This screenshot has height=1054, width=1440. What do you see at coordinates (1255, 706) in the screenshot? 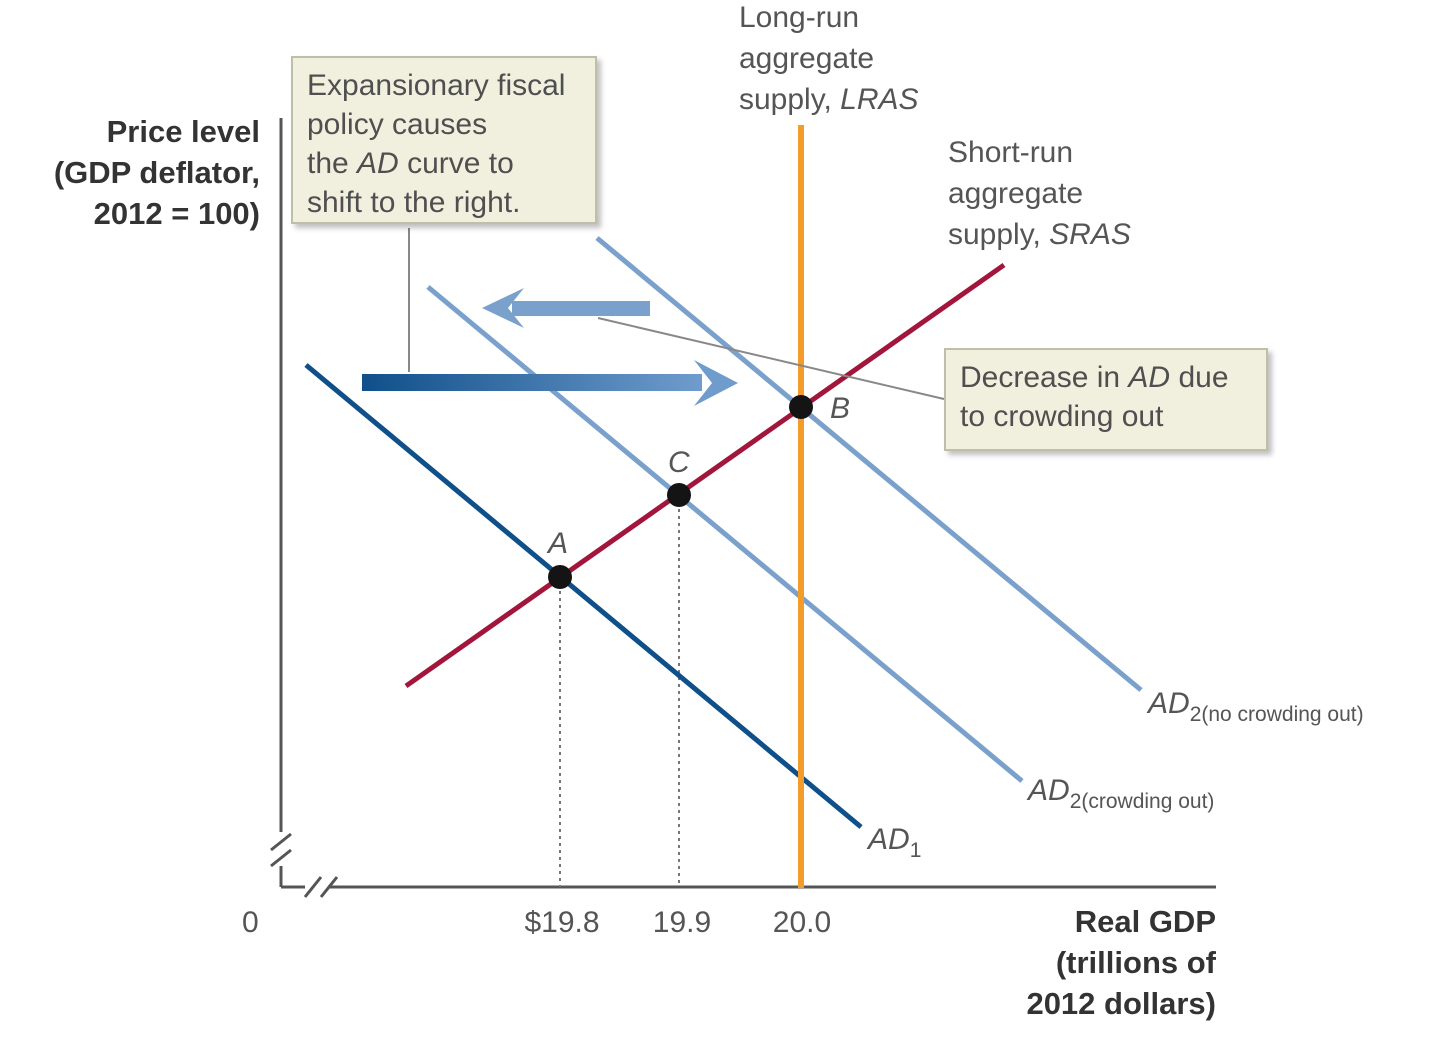
I see `ad2-no-crowding-label: AD2(no crowding out)` at bounding box center [1255, 706].